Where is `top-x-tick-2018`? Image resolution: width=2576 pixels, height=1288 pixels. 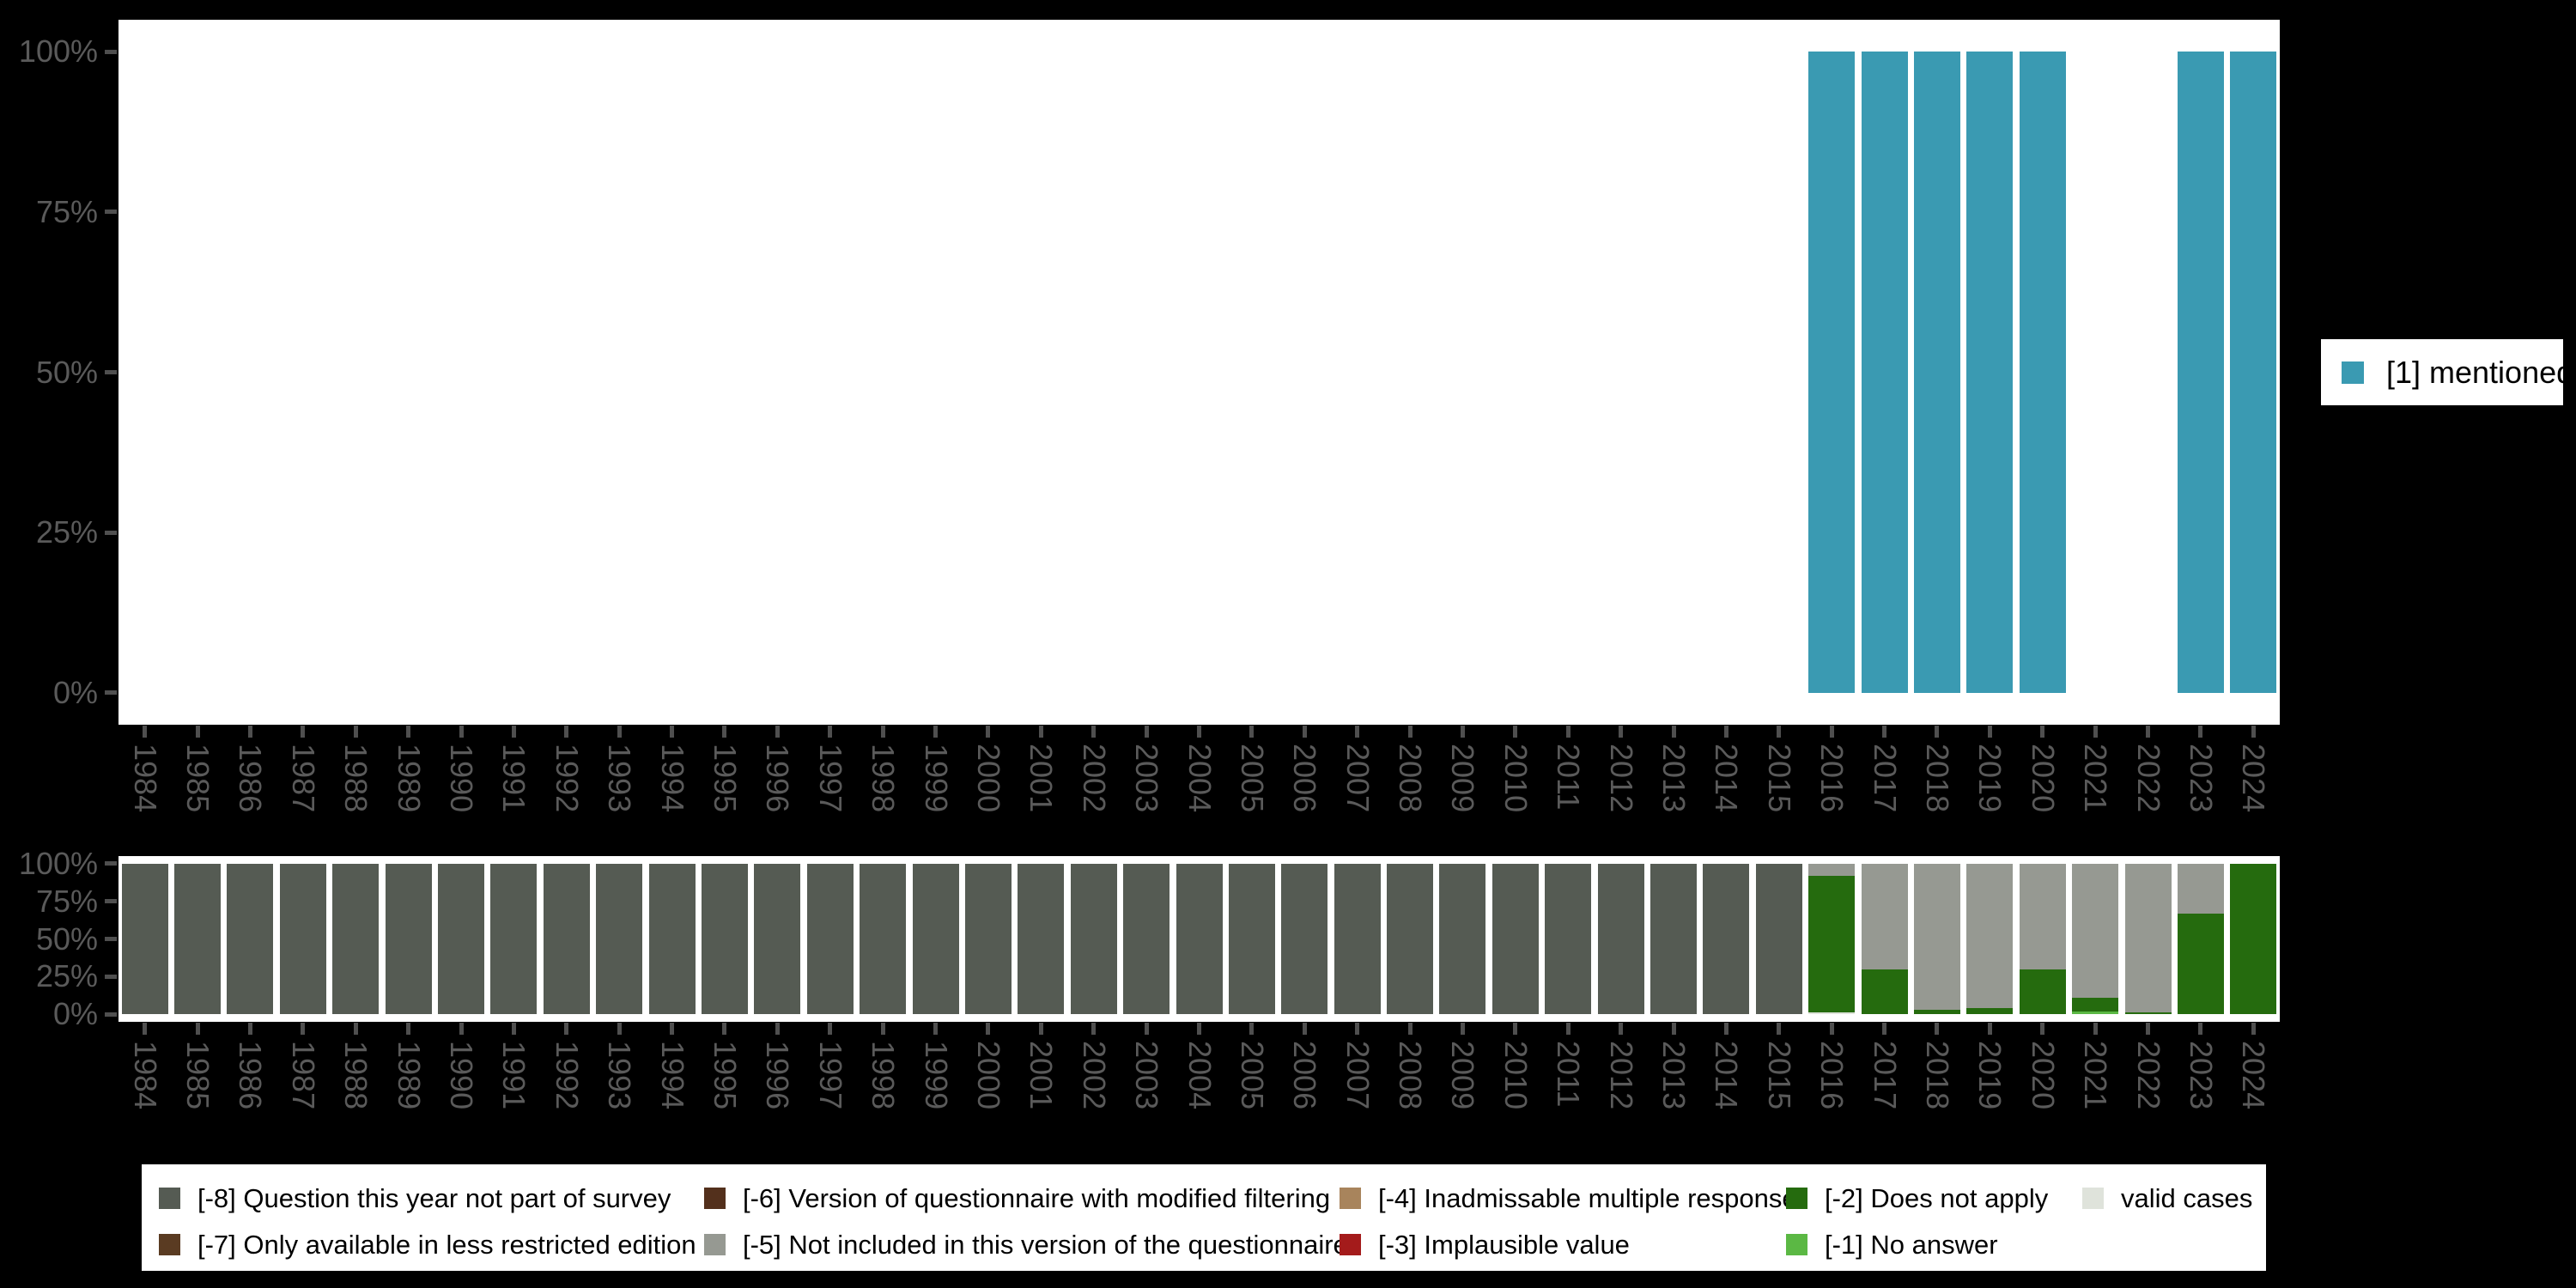
top-x-tick-2018 is located at coordinates (1938, 732).